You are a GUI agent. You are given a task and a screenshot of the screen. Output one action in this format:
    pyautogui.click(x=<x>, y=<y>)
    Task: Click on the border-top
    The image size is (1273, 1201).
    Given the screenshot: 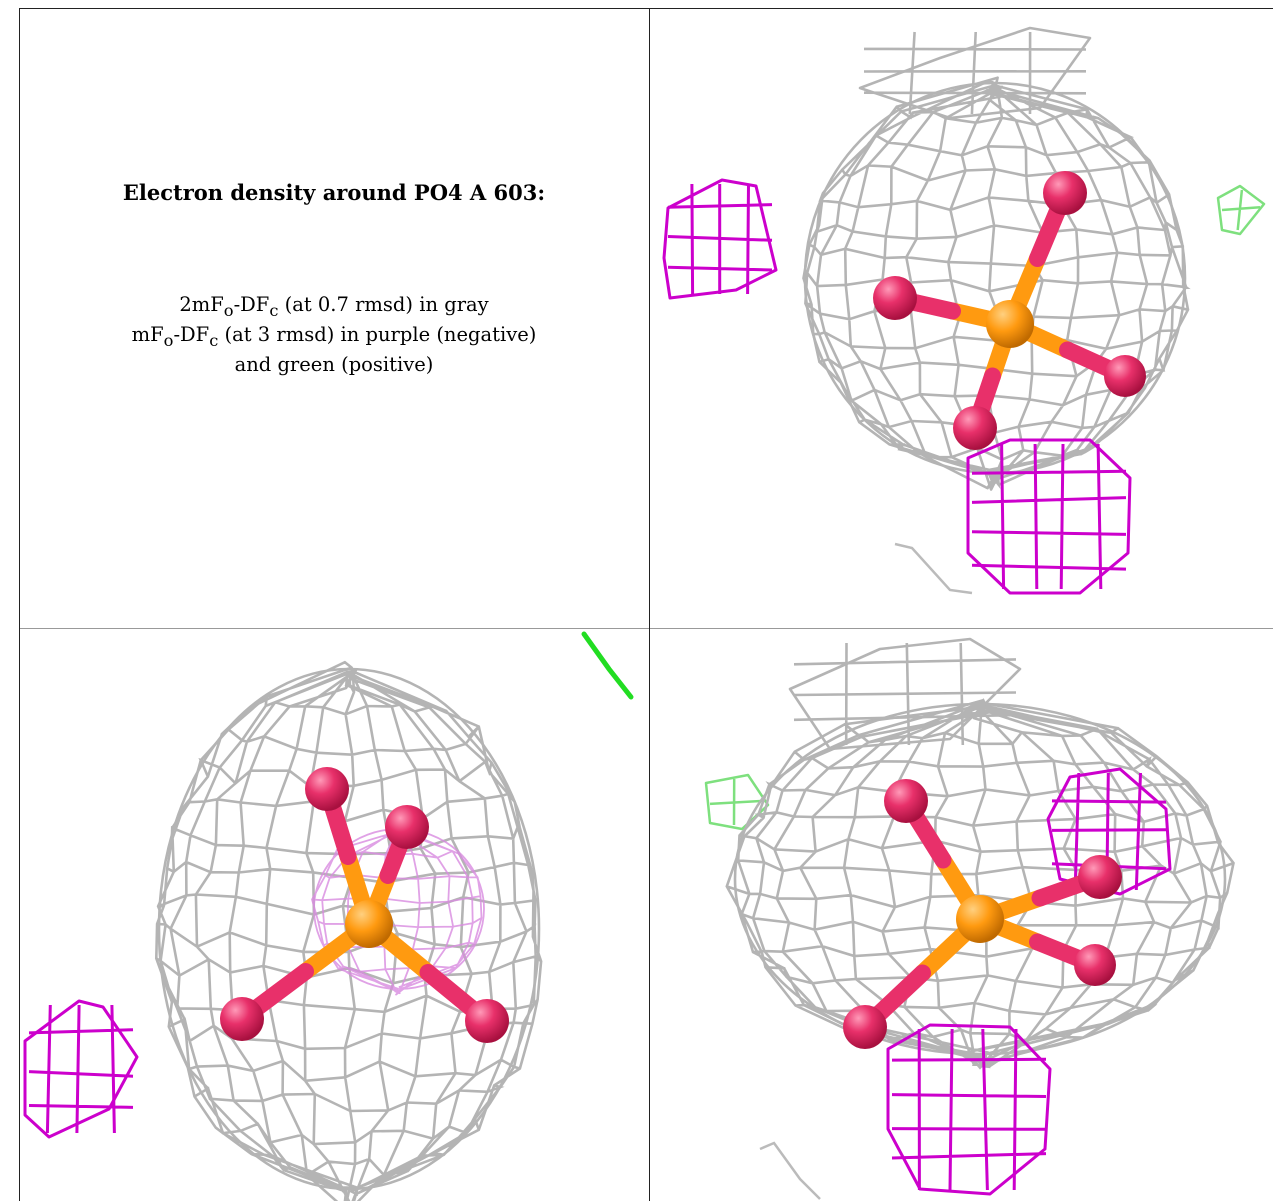 What is the action you would take?
    pyautogui.click(x=646, y=8)
    